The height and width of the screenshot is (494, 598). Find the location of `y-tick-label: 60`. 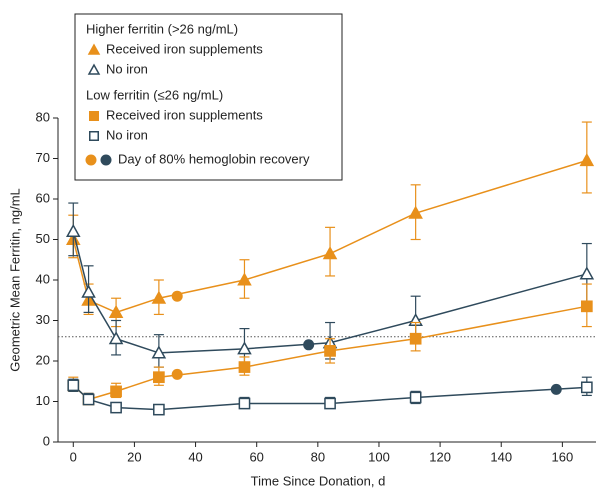

y-tick-label: 60 is located at coordinates (43, 197).